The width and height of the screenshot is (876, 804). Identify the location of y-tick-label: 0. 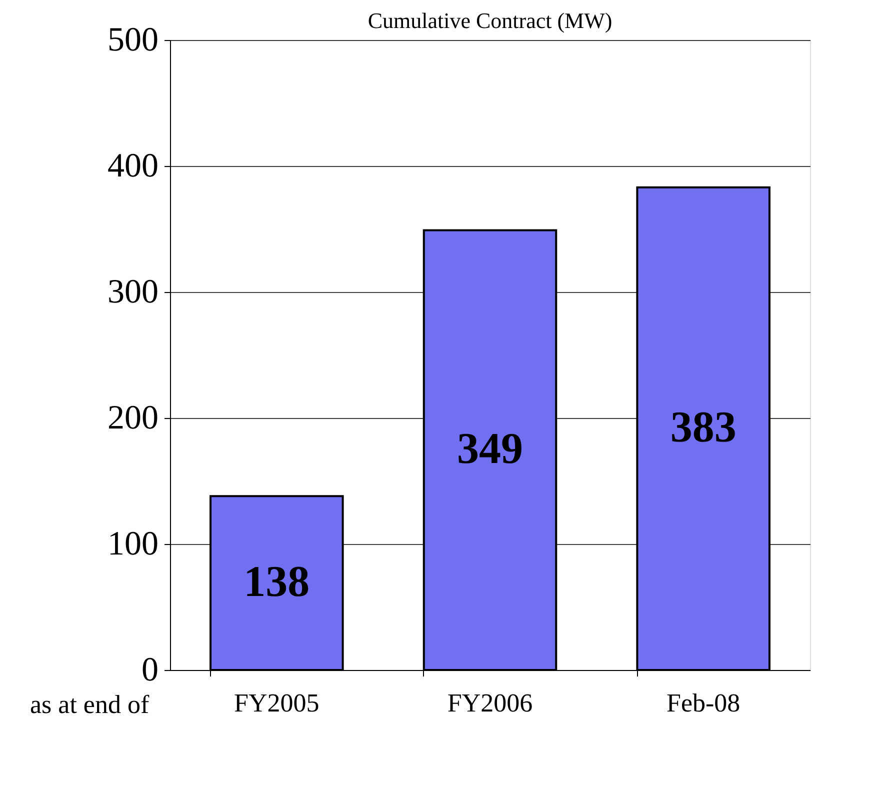
(150, 670).